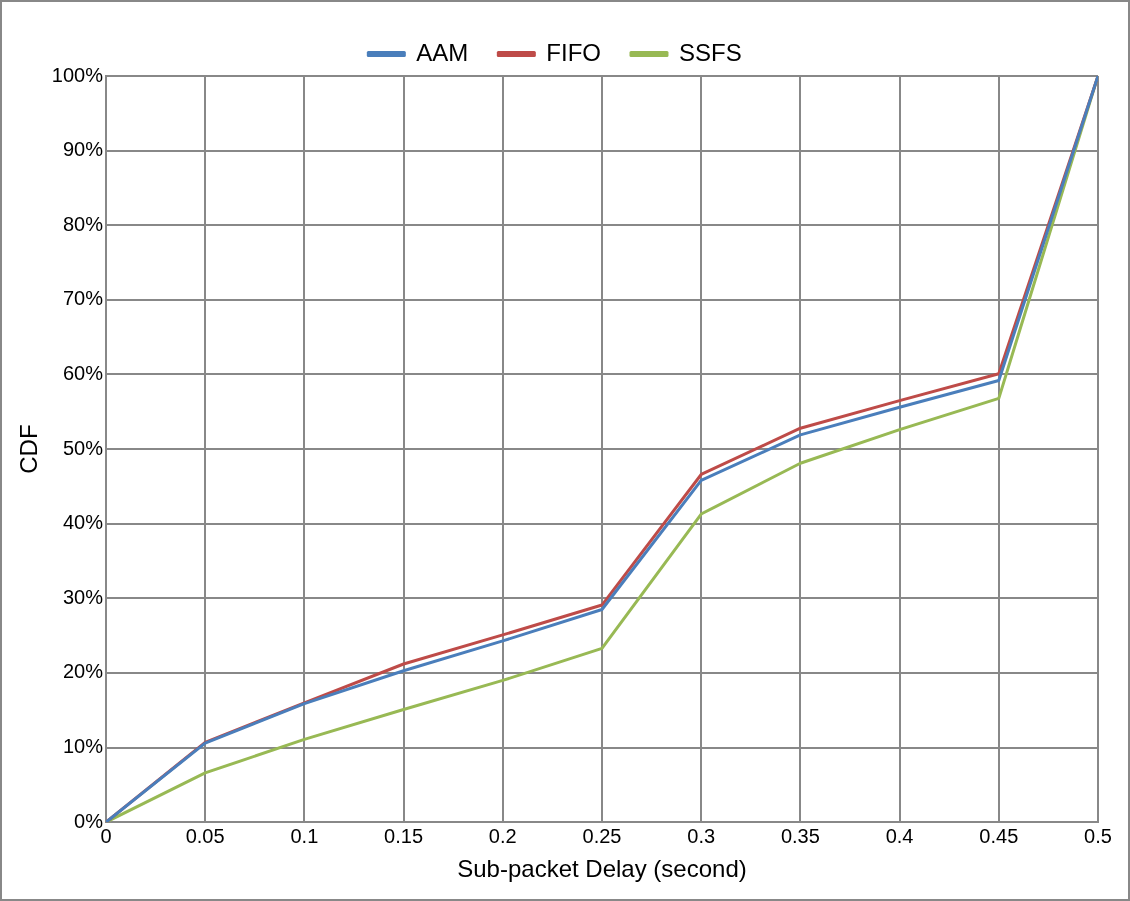  Describe the element at coordinates (899, 835) in the screenshot. I see `x-tick-label: 0.4` at that location.